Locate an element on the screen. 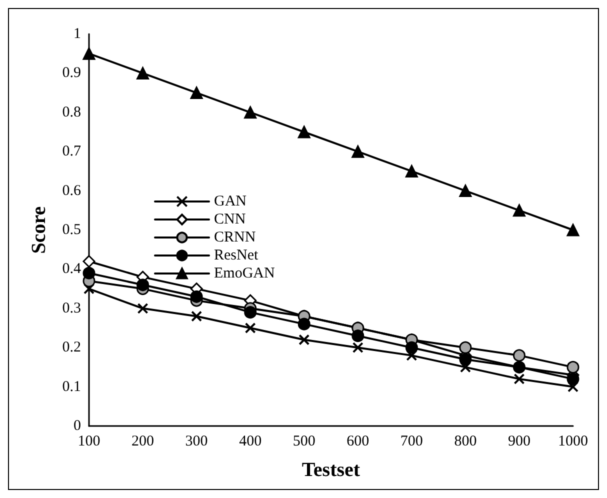 This screenshot has height=498, width=607. x-tick-label: 900 is located at coordinates (519, 442).